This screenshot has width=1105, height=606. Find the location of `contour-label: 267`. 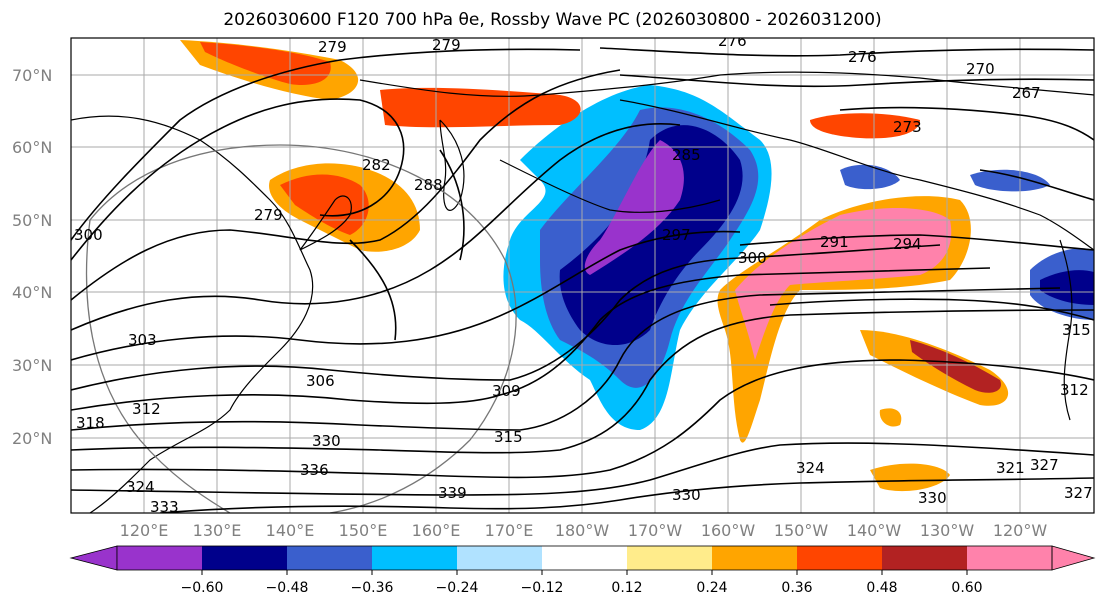

contour-label: 267 is located at coordinates (1026, 93).